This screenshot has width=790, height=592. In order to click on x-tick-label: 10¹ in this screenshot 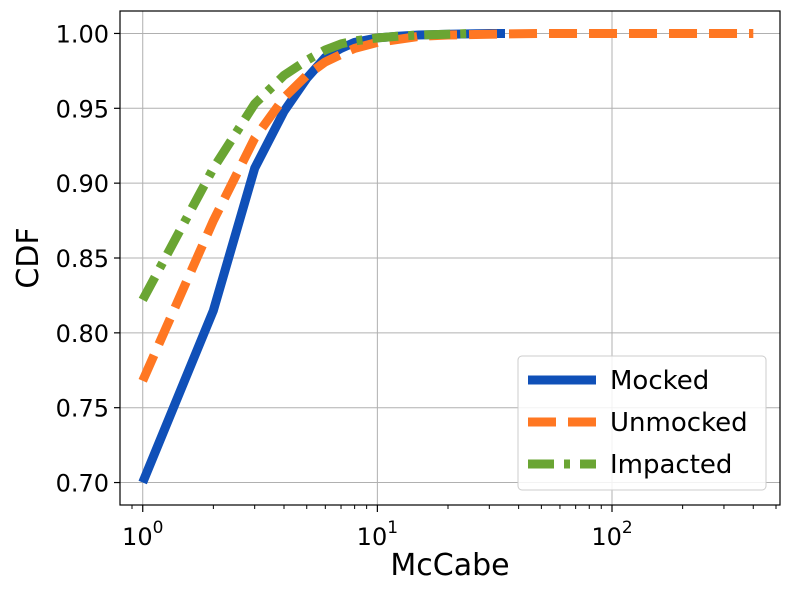, I will do `click(377, 534)`.